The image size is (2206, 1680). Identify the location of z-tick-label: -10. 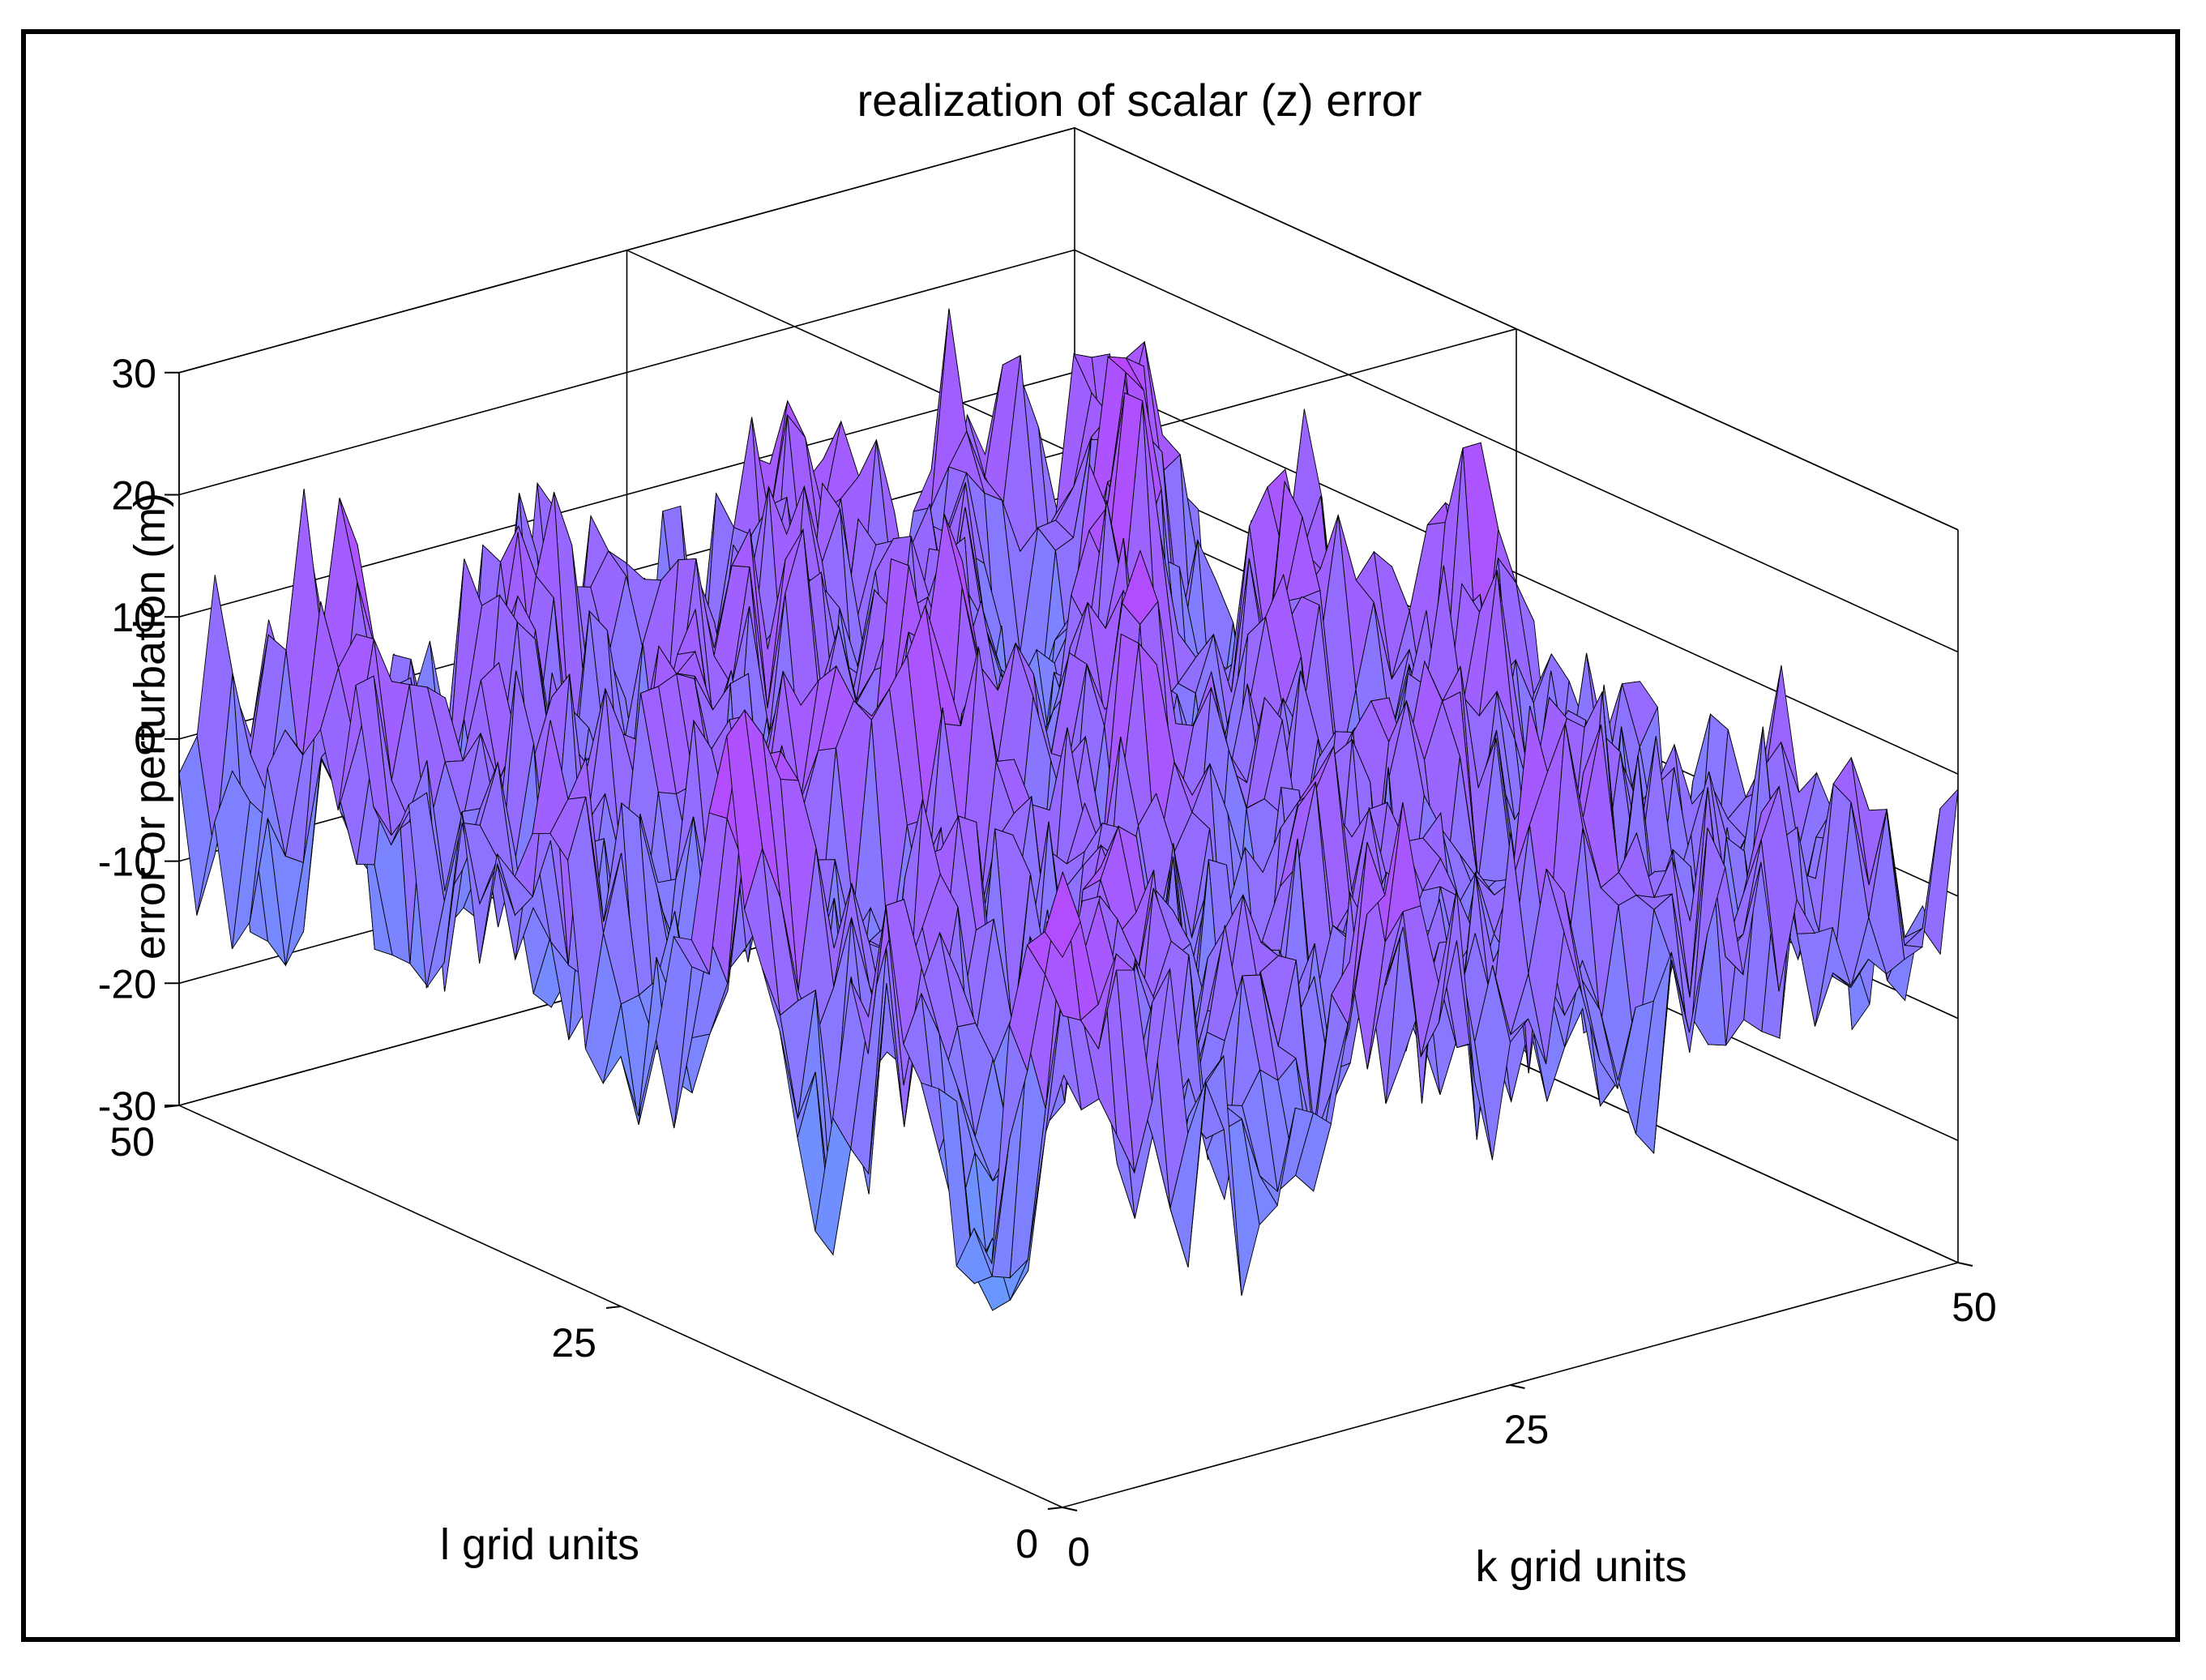
(127, 862).